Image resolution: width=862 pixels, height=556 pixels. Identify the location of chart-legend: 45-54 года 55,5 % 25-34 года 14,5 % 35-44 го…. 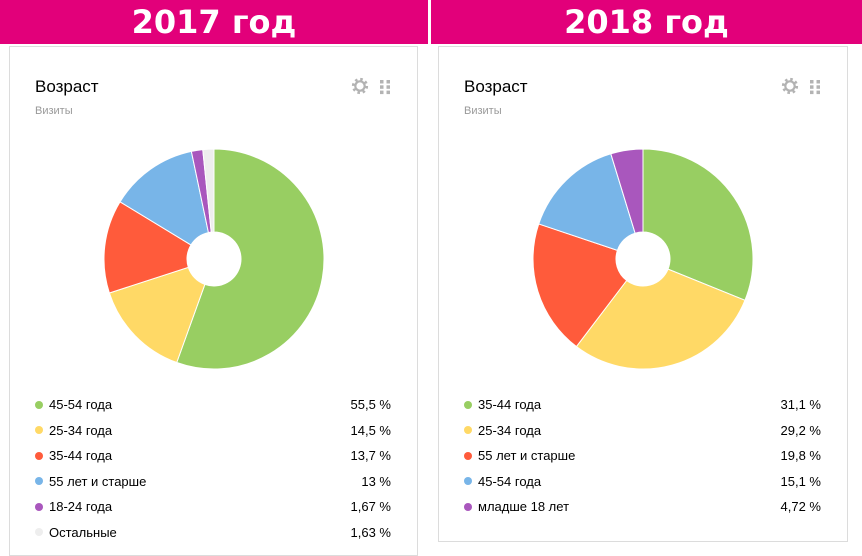
(213, 468).